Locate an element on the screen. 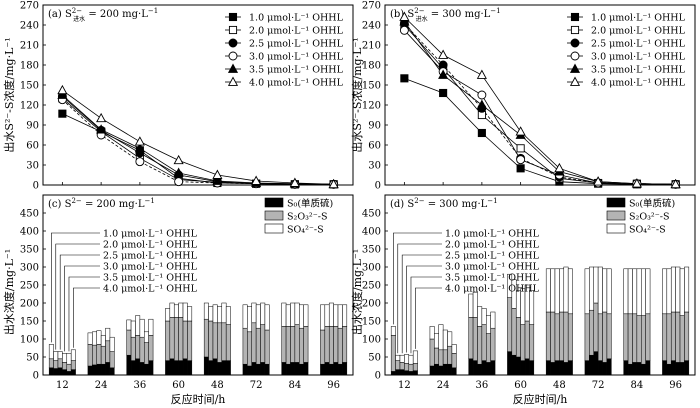 The height and width of the screenshot is (408, 700). y-axis-title-top-right: 出水S²⁻-S浓度/mg·L⁻¹ is located at coordinates (357, 94).